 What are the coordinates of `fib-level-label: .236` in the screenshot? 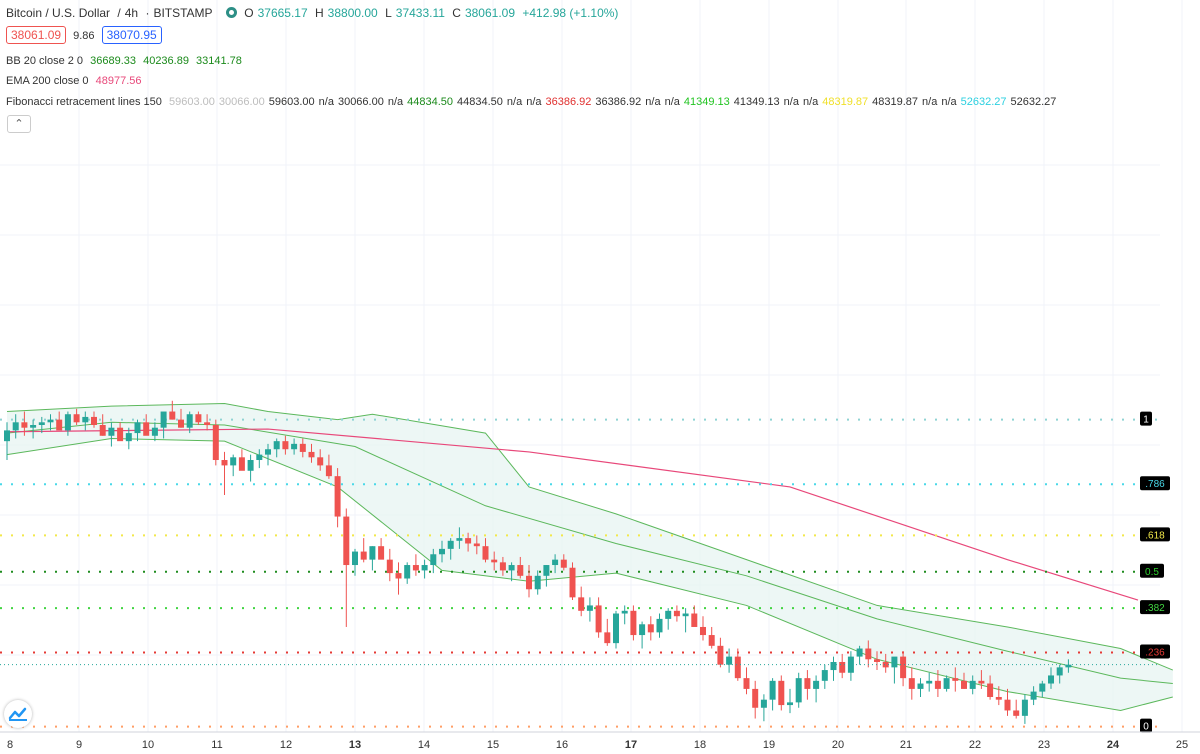 It's located at (1155, 653).